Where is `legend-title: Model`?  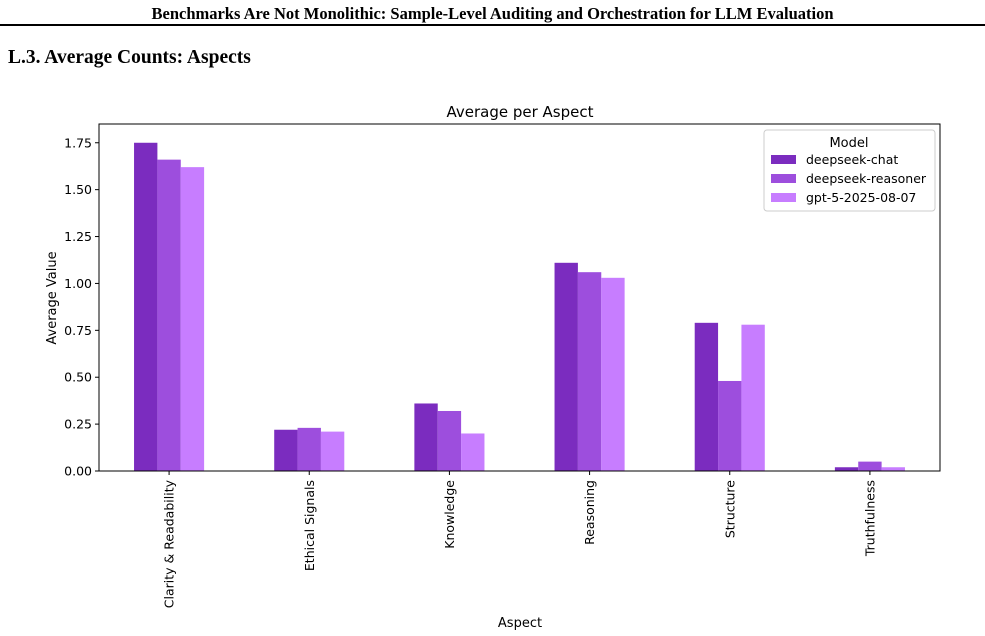 legend-title: Model is located at coordinates (848, 143).